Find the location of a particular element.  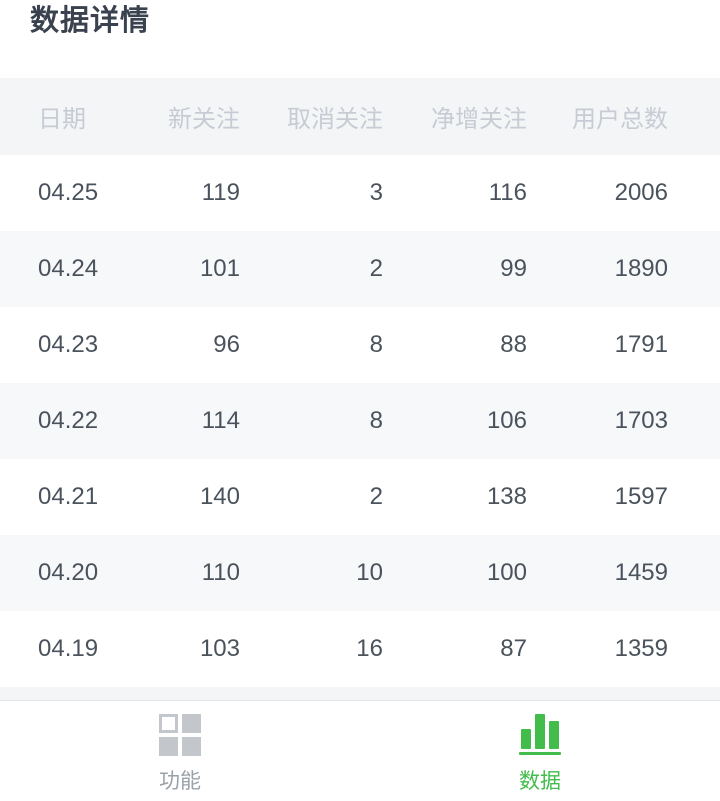

table-row: 04.23 96 8 88 1791 is located at coordinates (360, 345).